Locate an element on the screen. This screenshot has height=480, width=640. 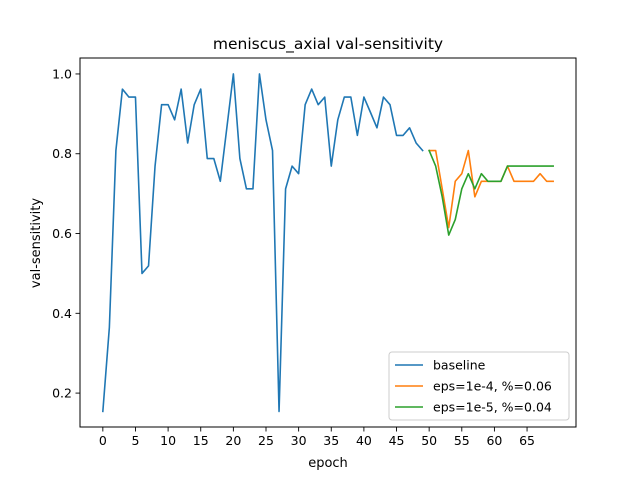
y-tick-label: 0.4 is located at coordinates (62, 313).